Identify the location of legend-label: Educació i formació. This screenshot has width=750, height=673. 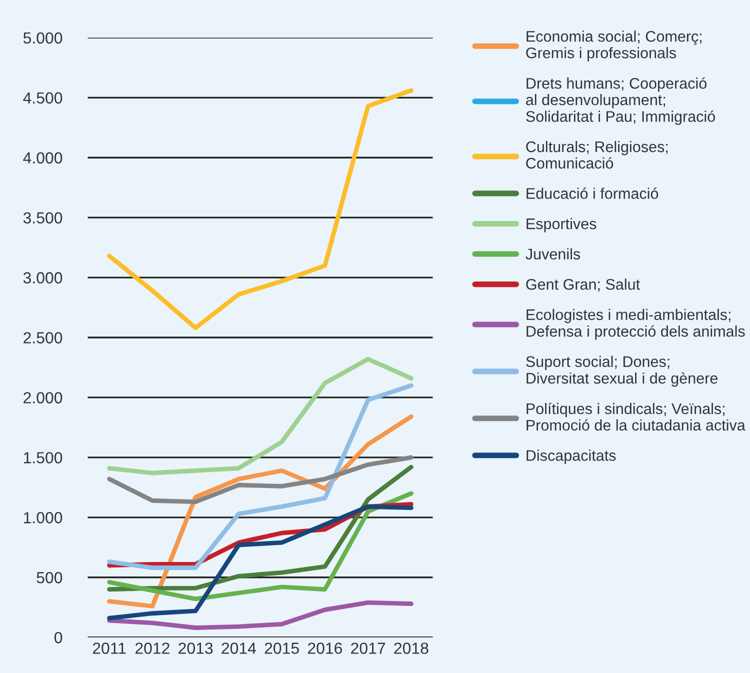
(592, 193).